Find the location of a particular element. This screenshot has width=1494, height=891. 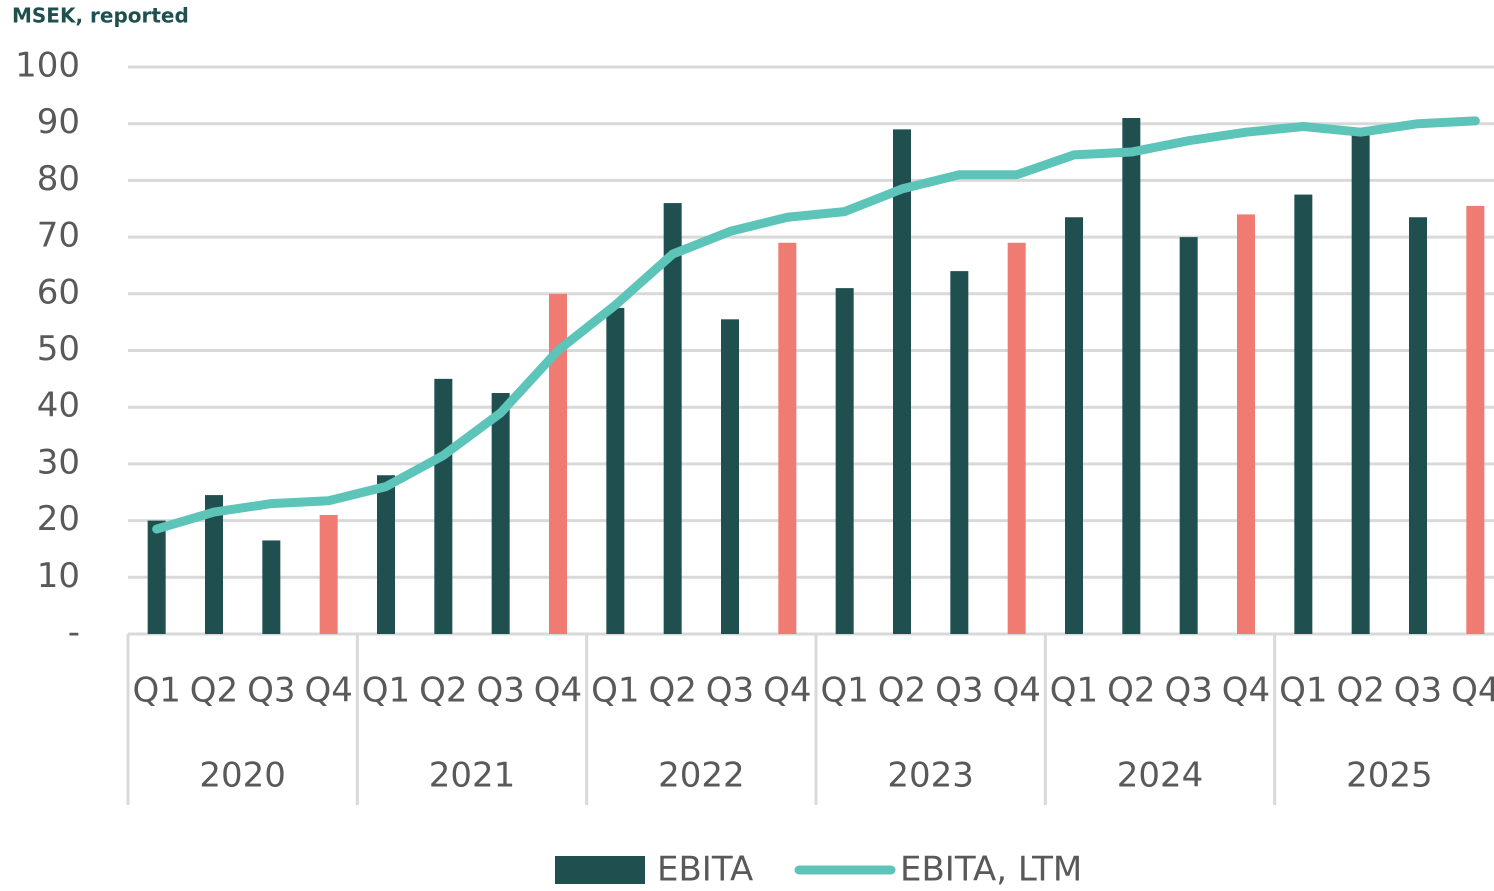

year-label: 2025 is located at coordinates (1389, 776).